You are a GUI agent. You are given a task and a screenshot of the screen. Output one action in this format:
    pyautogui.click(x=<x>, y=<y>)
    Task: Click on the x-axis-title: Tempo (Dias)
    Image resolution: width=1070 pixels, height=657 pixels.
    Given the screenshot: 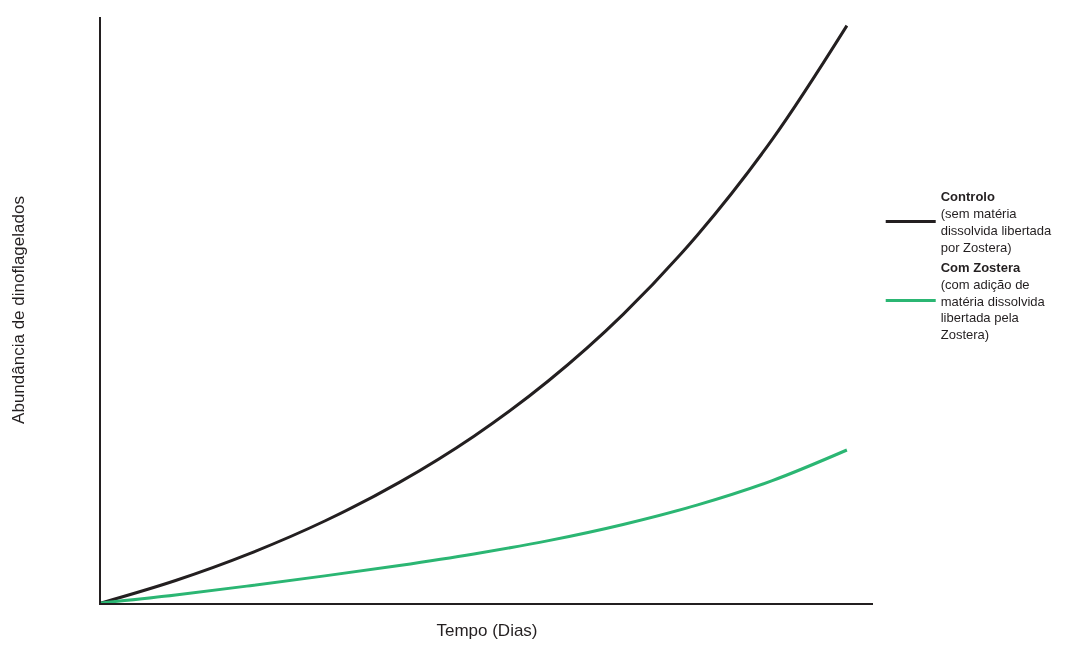 What is the action you would take?
    pyautogui.click(x=487, y=631)
    